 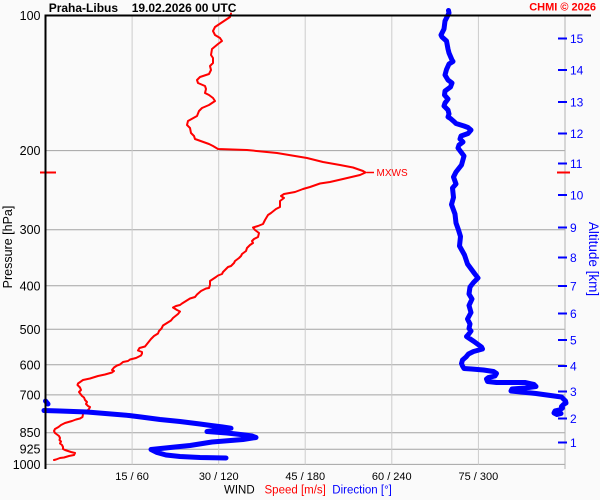 What do you see at coordinates (479, 477) in the screenshot?
I see `svg-text: 75 / 300` at bounding box center [479, 477].